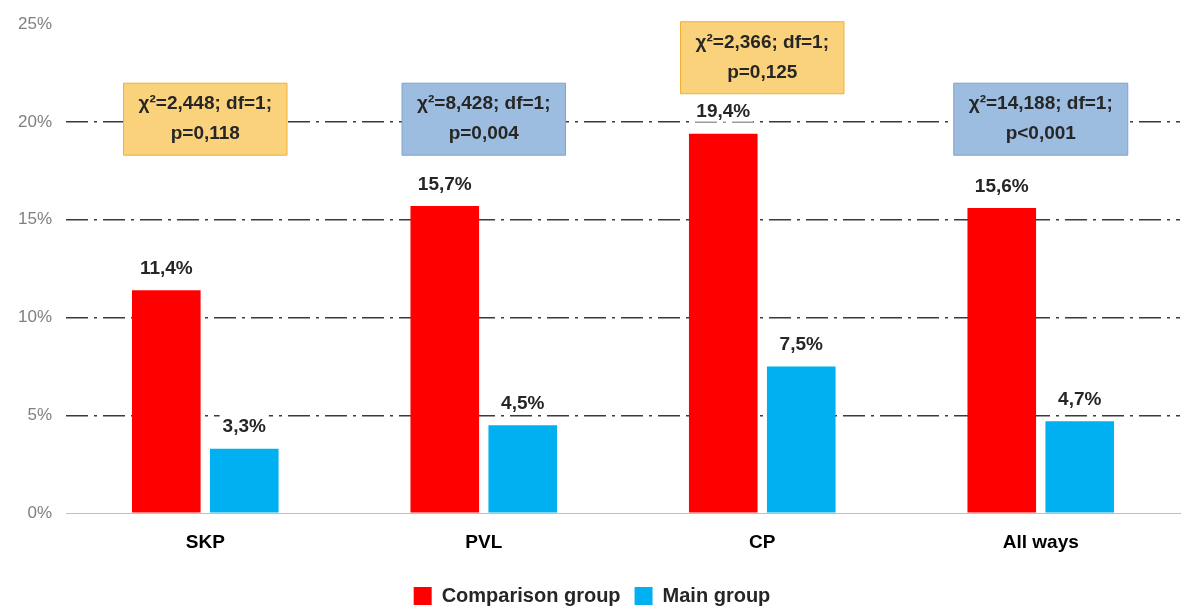 The width and height of the screenshot is (1190, 616). I want to click on legend-label: Main group, so click(716, 594).